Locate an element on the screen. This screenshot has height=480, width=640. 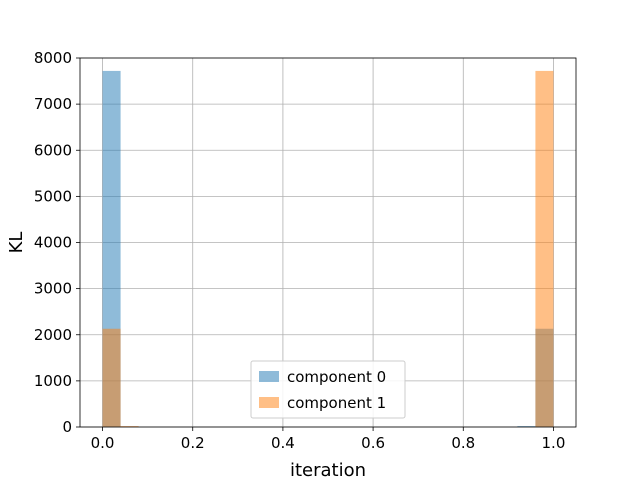
legend: component 0 component 1 is located at coordinates (328, 389).